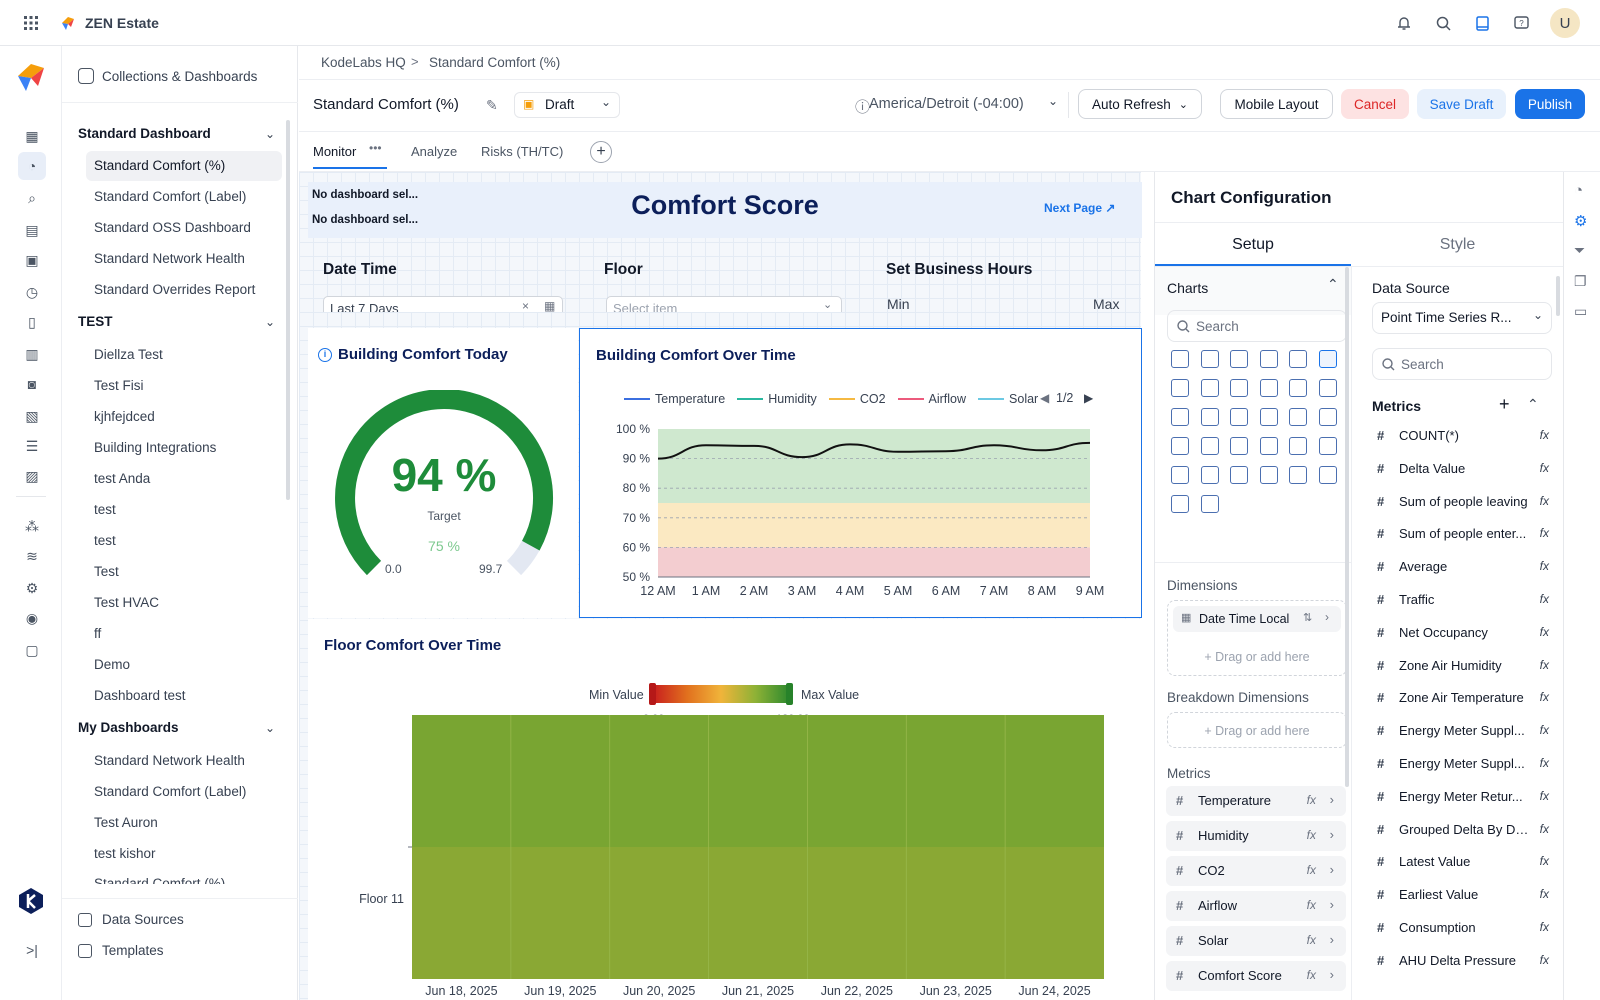  I want to click on section-test: TEST, so click(95, 321).